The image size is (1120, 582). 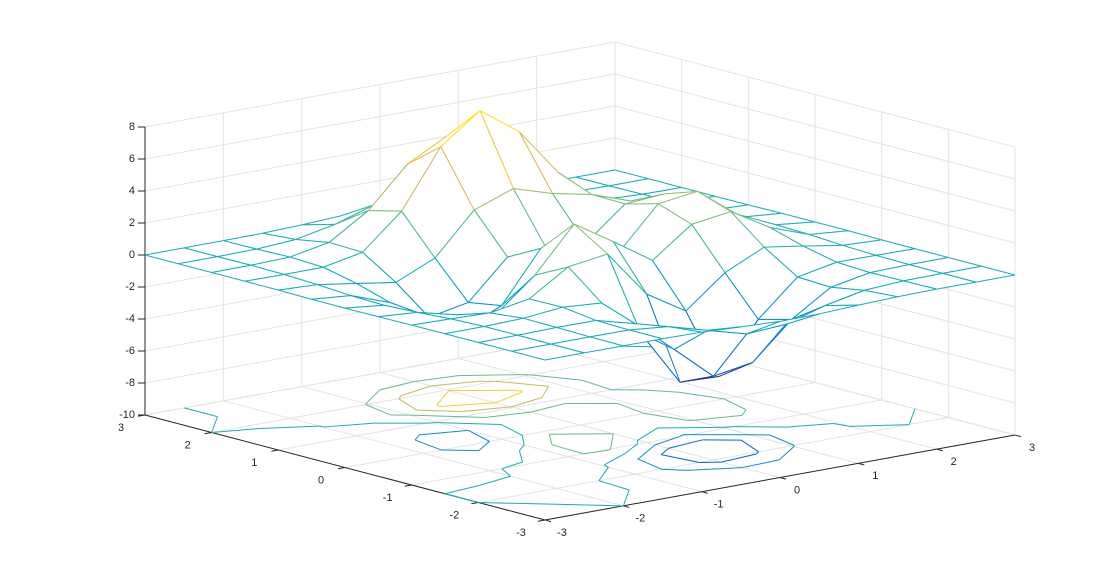 What do you see at coordinates (130, 287) in the screenshot?
I see `z-tick-label: -2` at bounding box center [130, 287].